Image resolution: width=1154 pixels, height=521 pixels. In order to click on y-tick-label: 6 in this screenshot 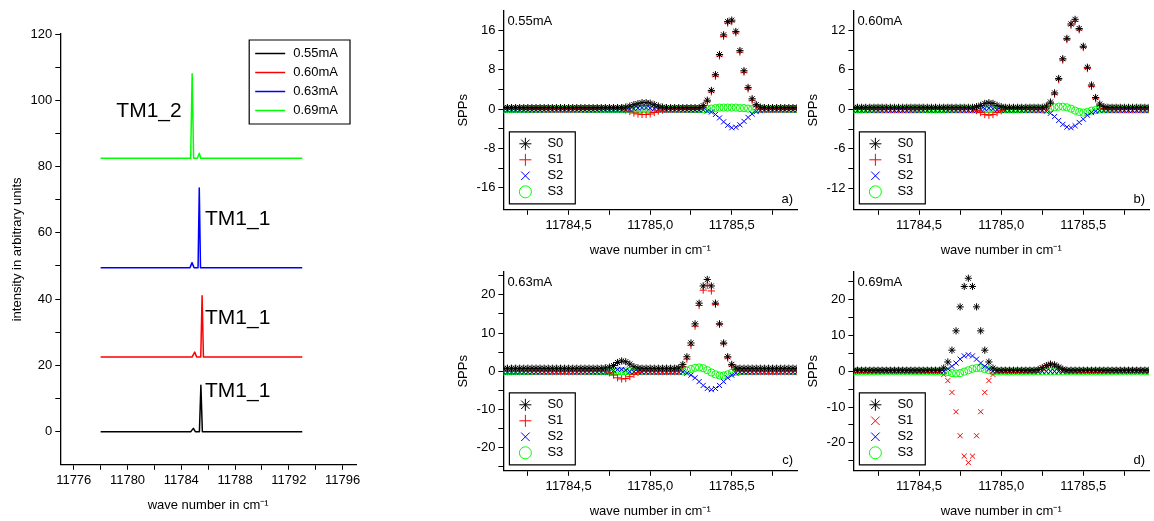, I will do `click(842, 69)`.